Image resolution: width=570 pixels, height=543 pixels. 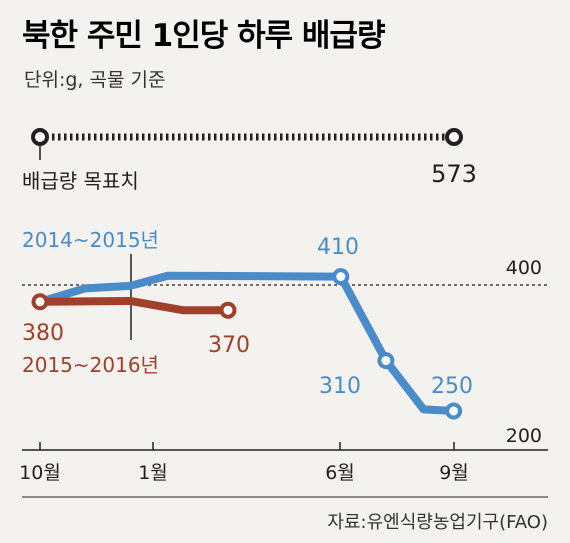 I want to click on target-value-label: 573, so click(x=454, y=174).